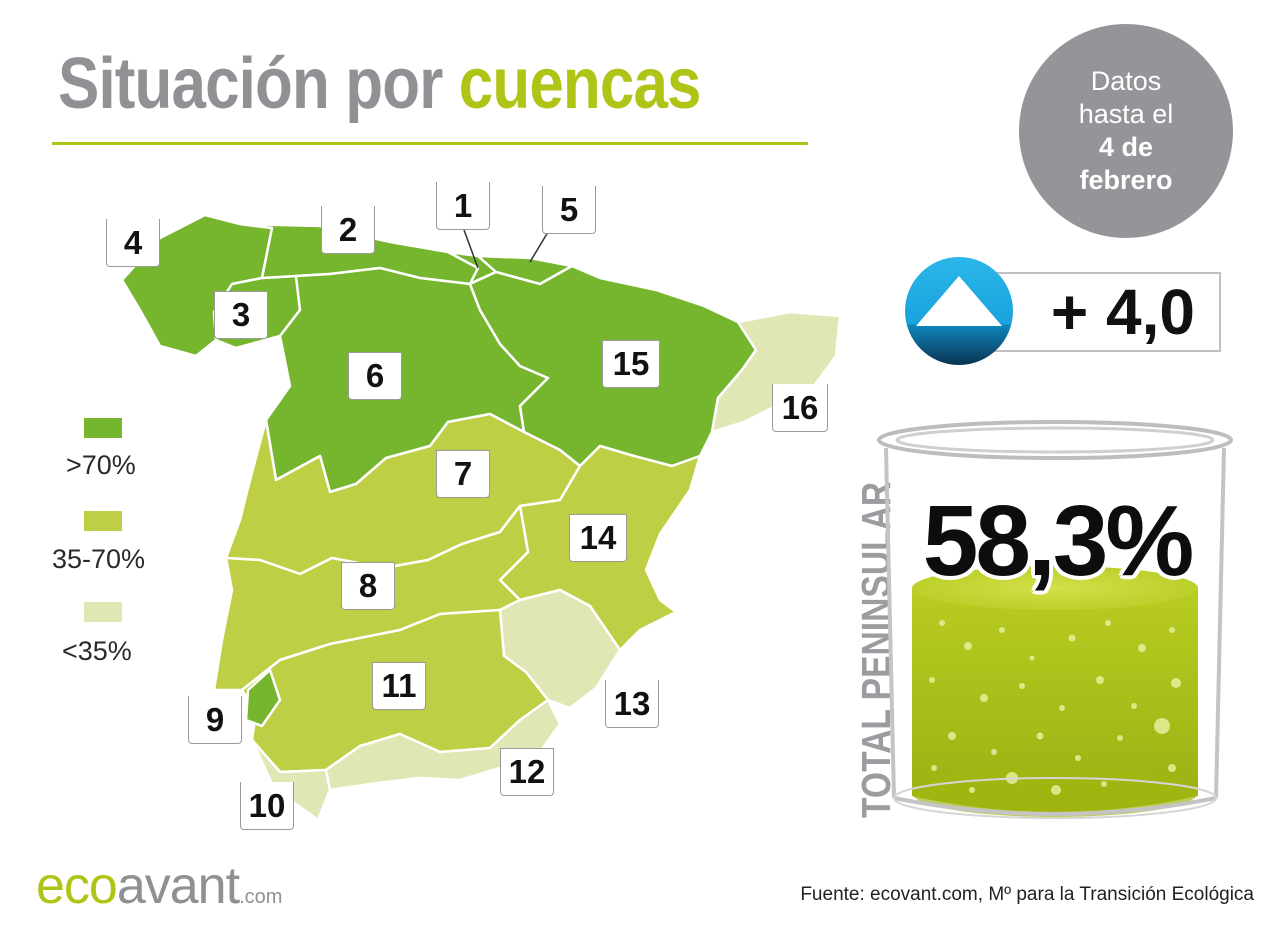  I want to click on date-line-3: 4 de, so click(1126, 147).